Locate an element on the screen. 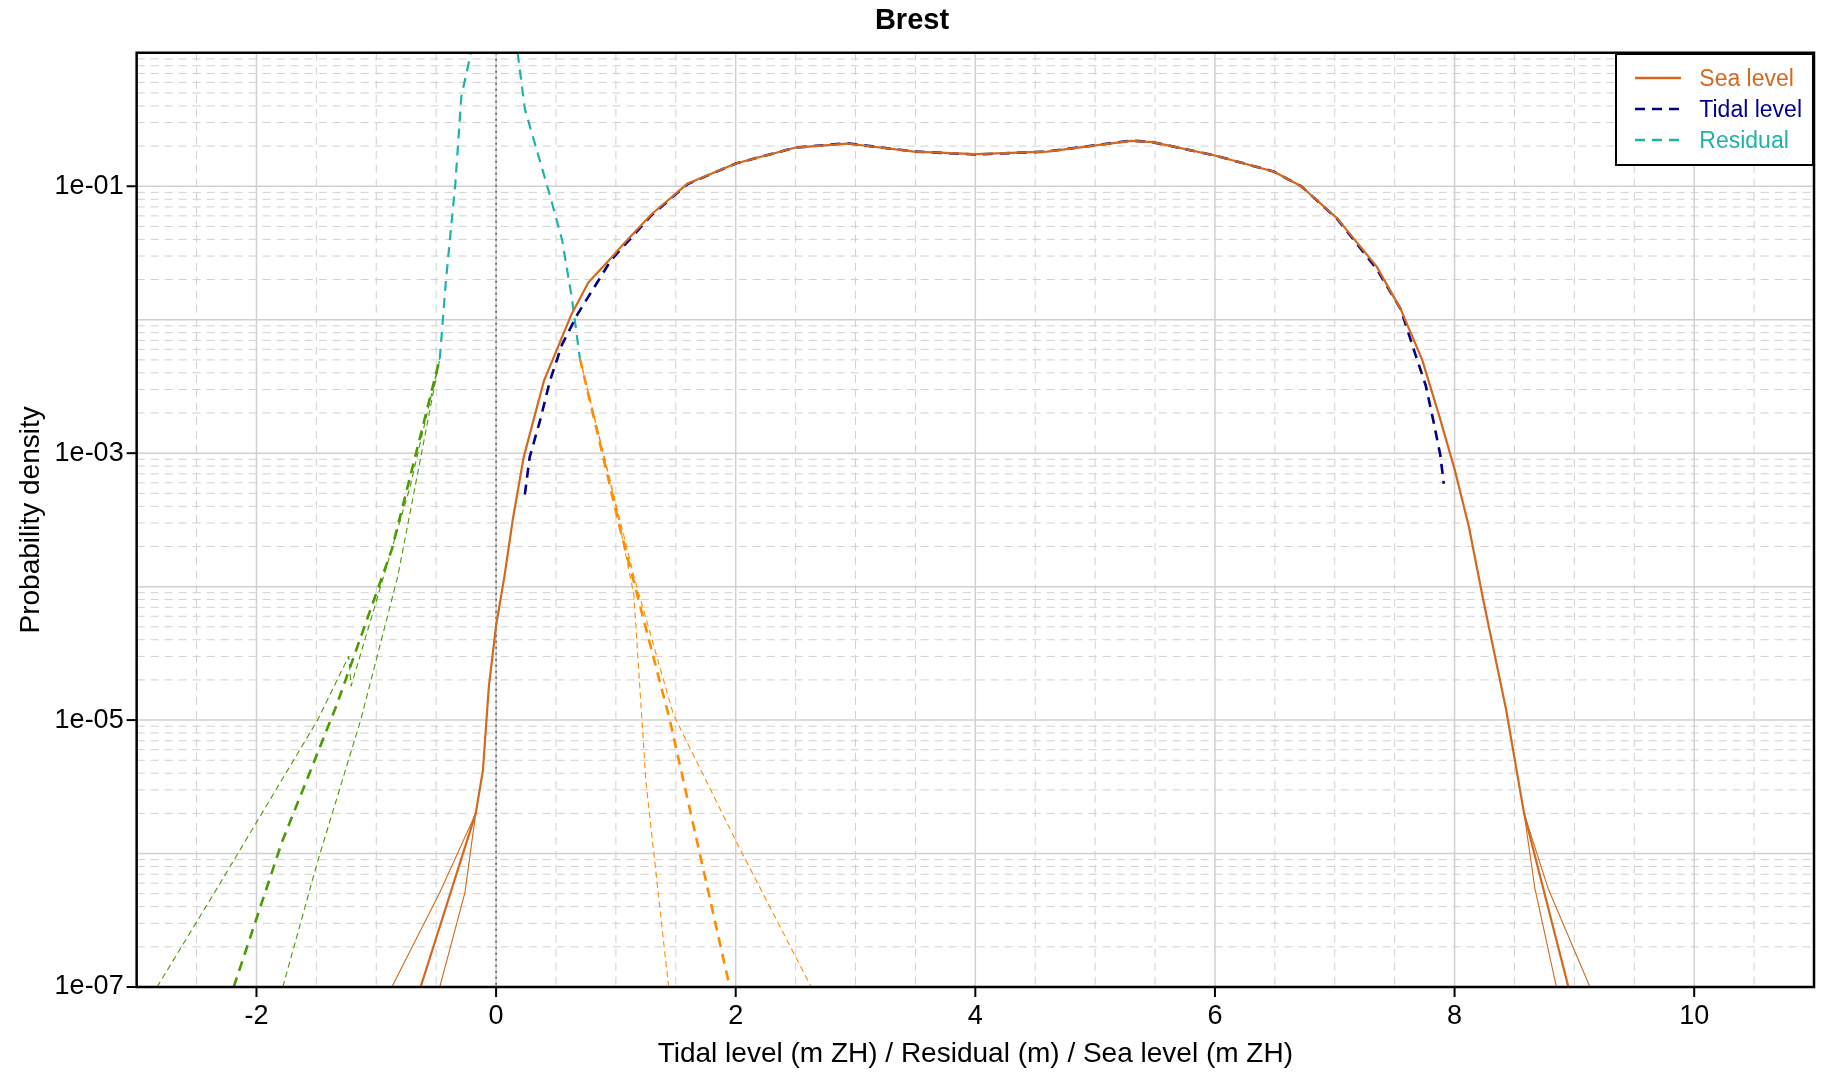  x-axis-title: Tidal level (m ZH) / Residual (m) / Sea level (m ZH) is located at coordinates (975, 1052).